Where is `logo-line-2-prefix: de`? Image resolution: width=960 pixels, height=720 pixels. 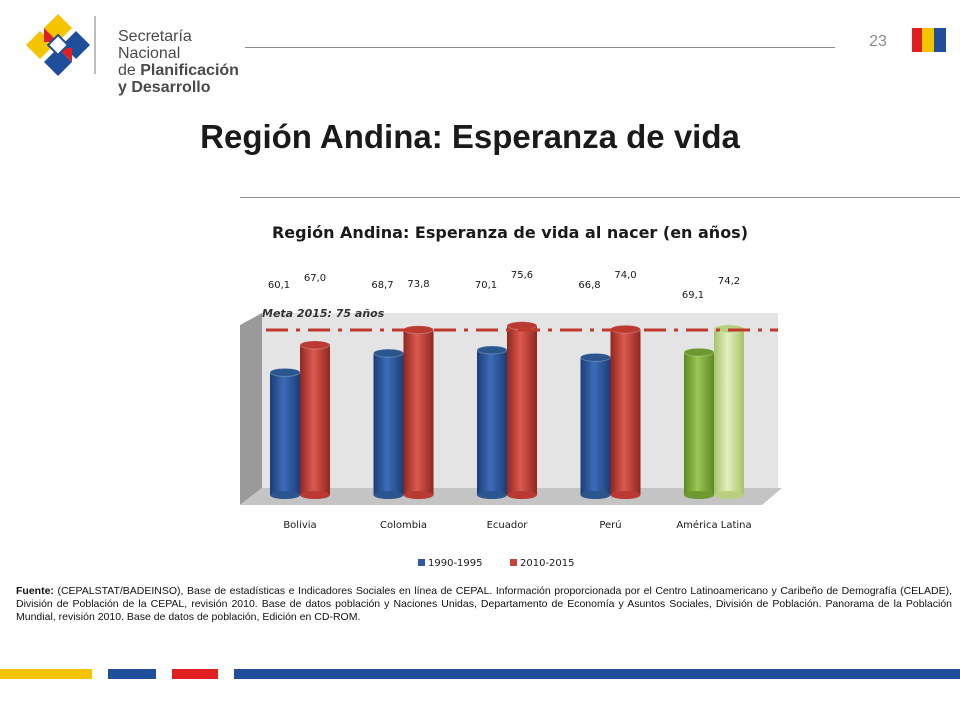
logo-line-2-prefix: de is located at coordinates (129, 70).